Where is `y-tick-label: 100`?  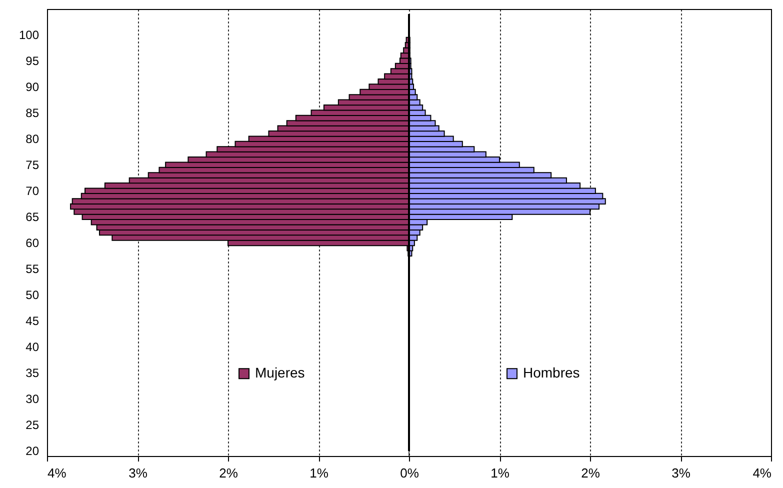 y-tick-label: 100 is located at coordinates (29, 35).